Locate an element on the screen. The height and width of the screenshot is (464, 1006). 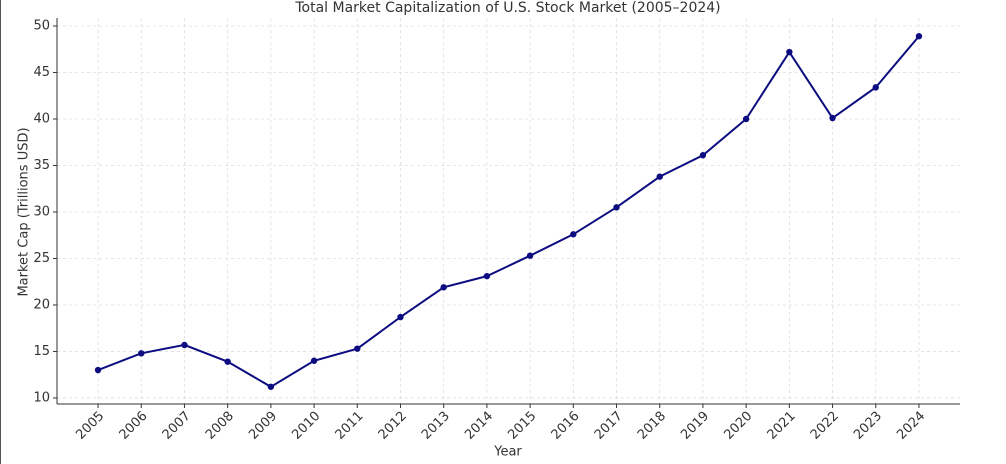
x-tick-label: 2012 is located at coordinates (393, 426).